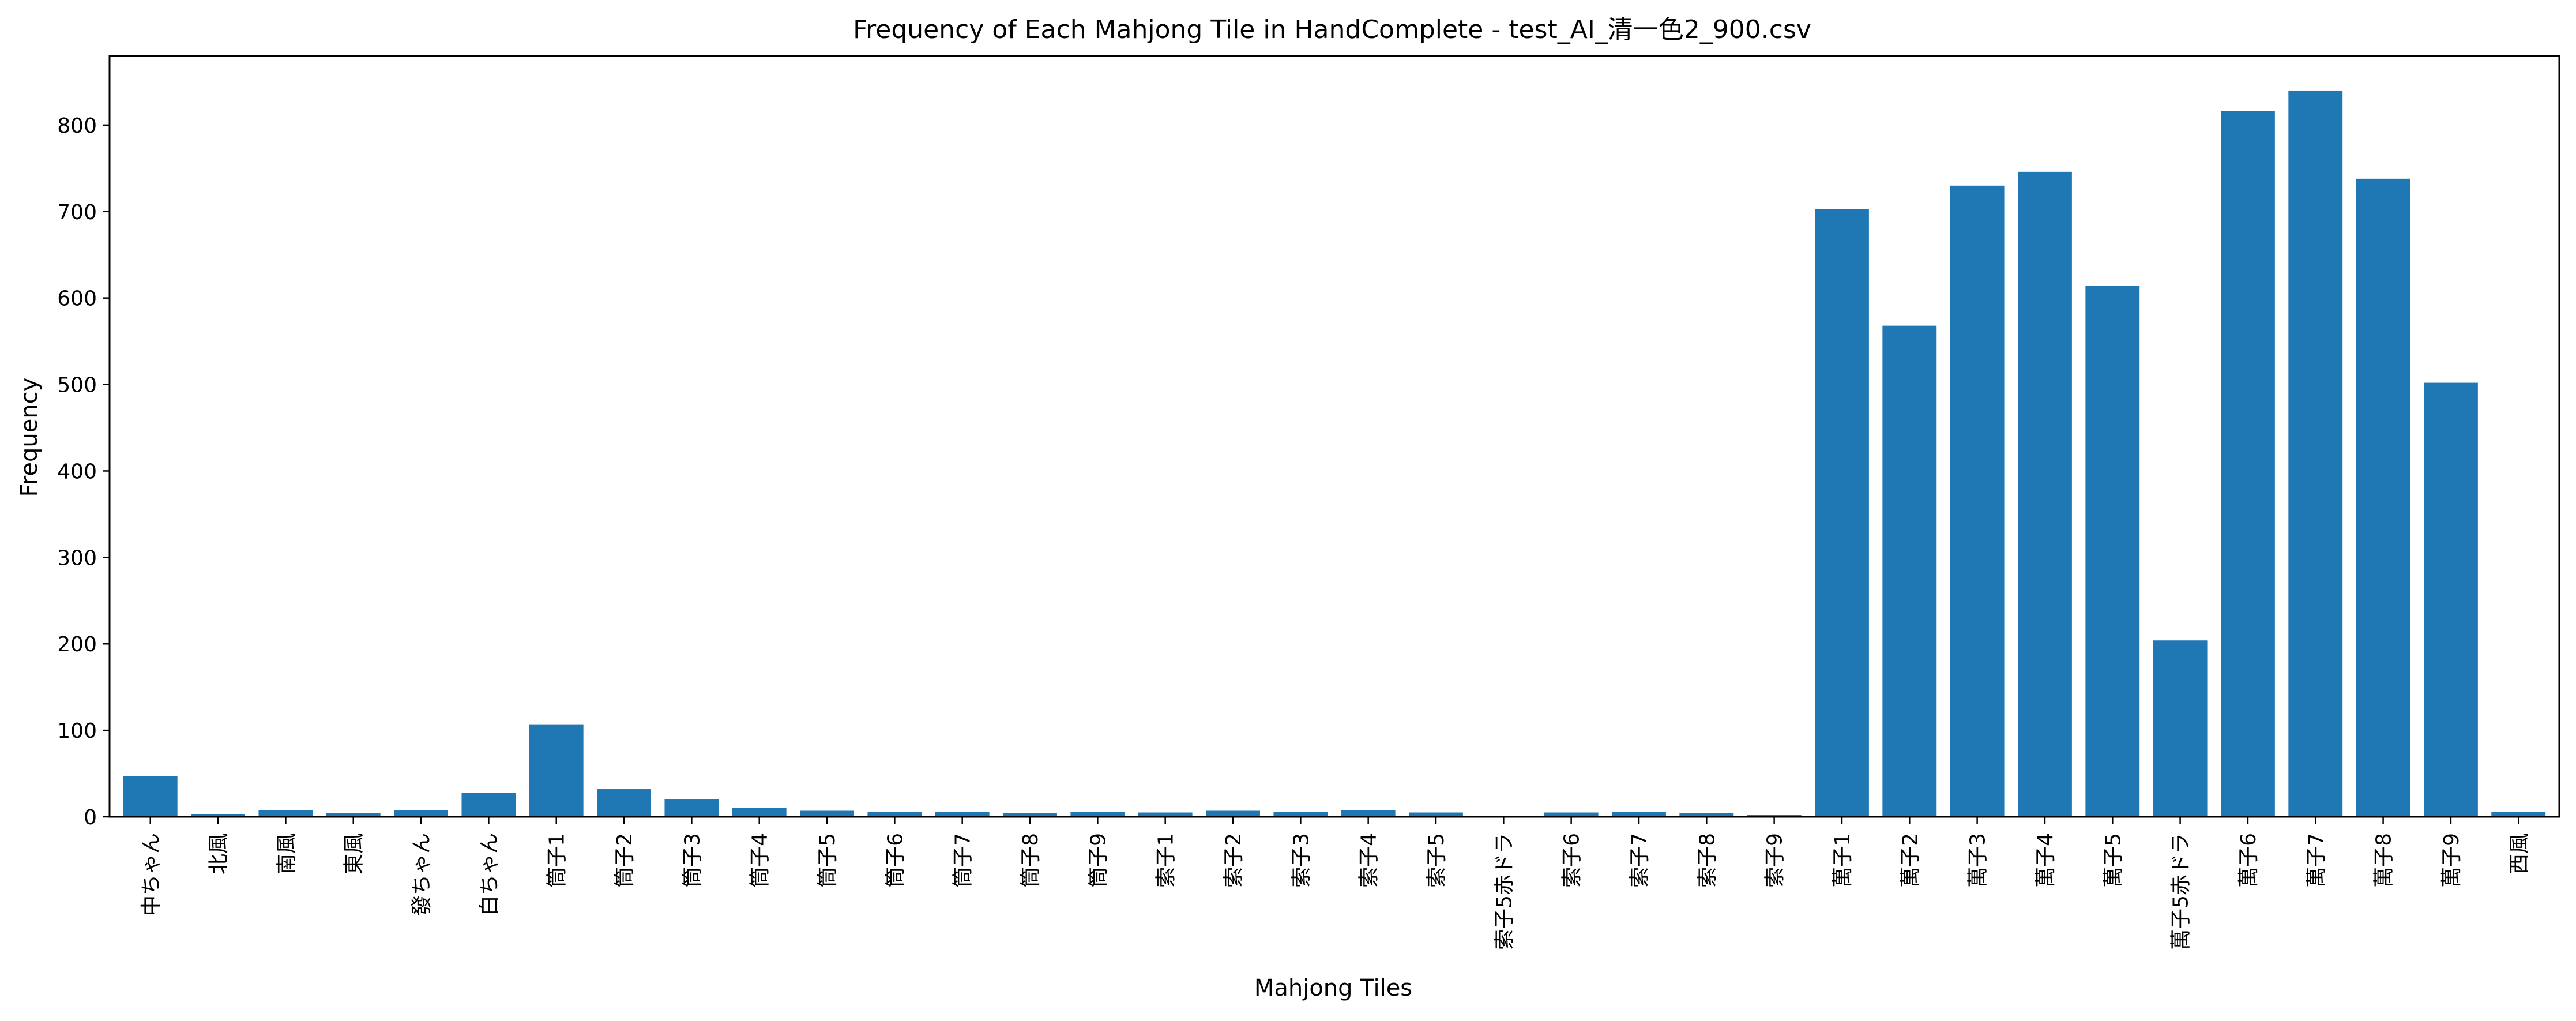 The image size is (2576, 1021). Describe the element at coordinates (77, 731) in the screenshot. I see `y-tick-label: 100` at that location.